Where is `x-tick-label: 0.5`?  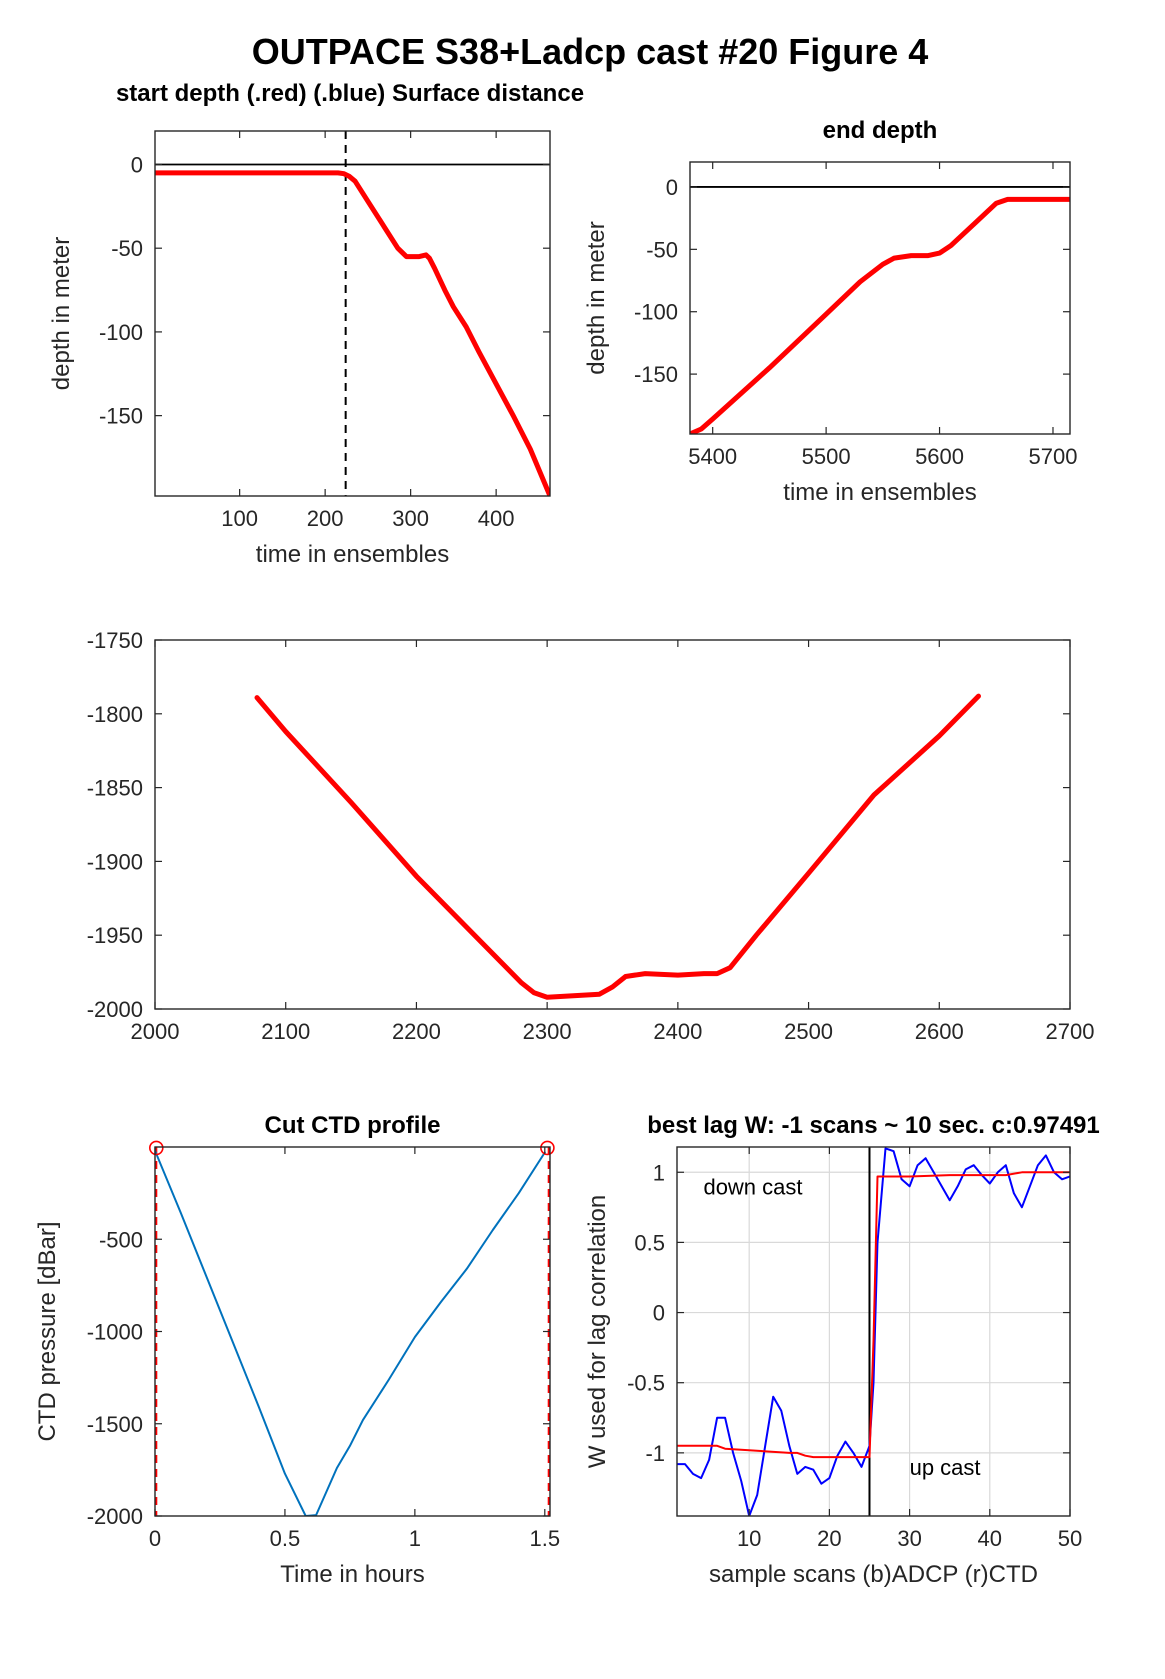 x-tick-label: 0.5 is located at coordinates (285, 1538).